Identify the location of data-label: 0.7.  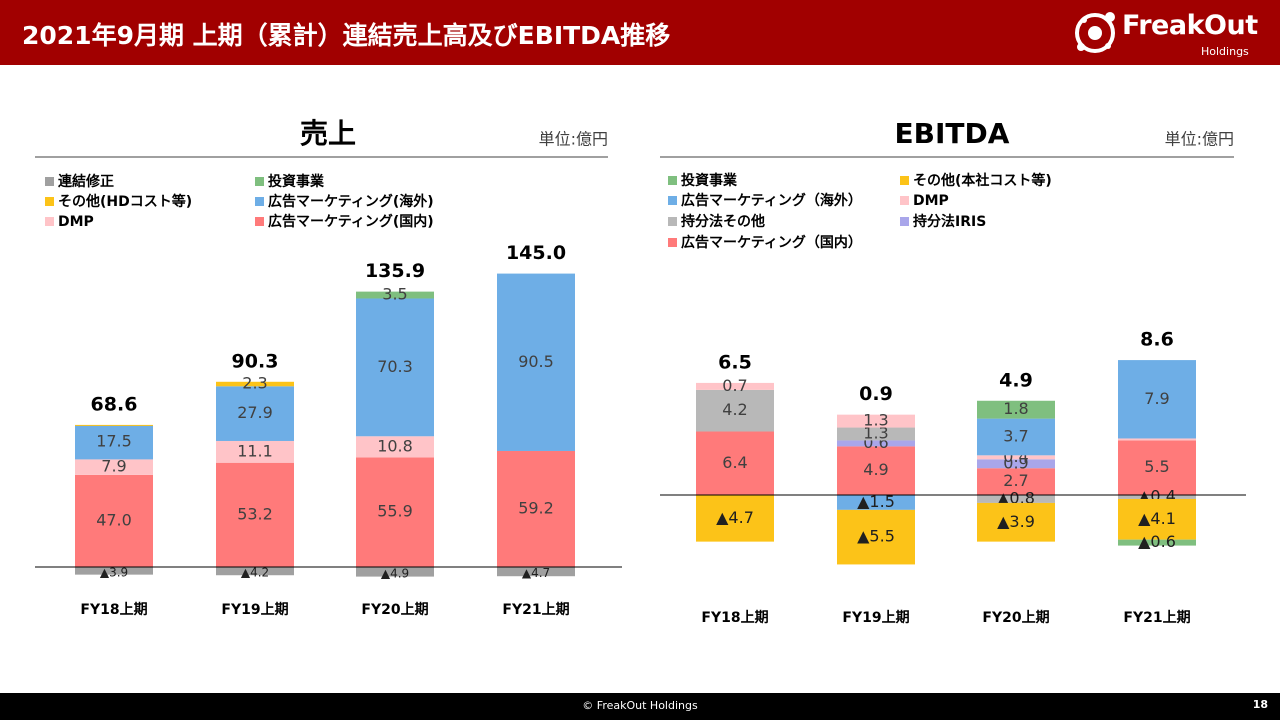
(734, 385).